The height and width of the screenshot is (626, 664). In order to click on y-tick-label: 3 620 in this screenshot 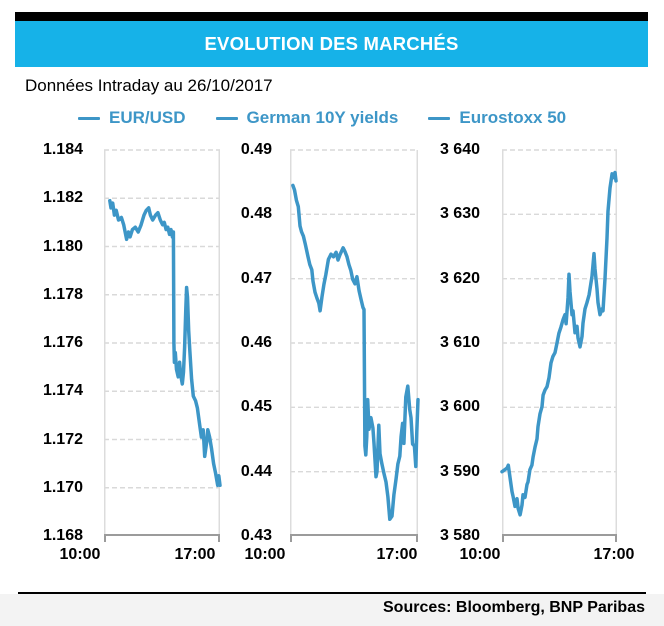, I will do `click(459, 278)`.